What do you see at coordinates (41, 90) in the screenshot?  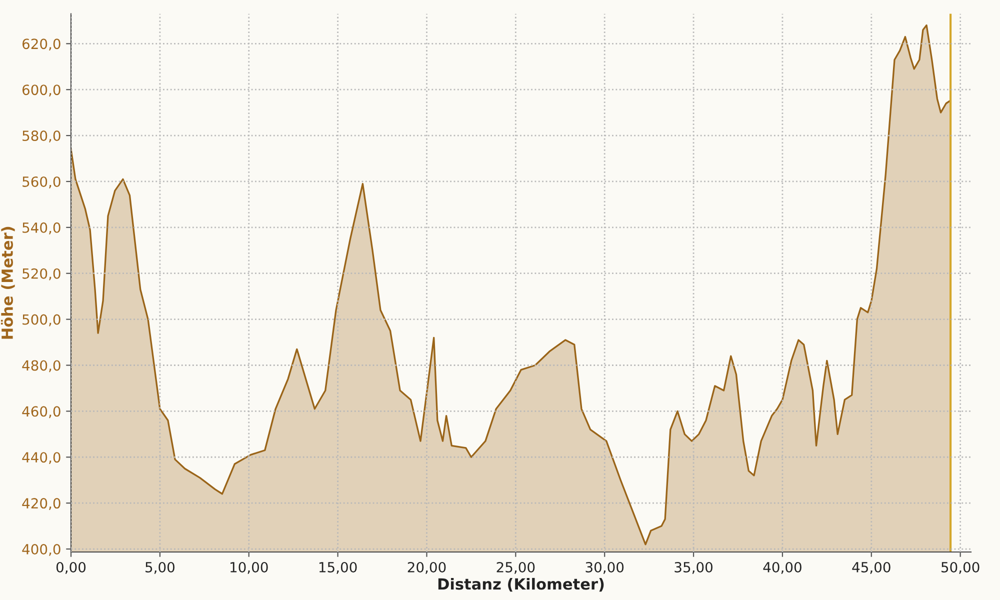 I see `y-tick-label: 600,0` at bounding box center [41, 90].